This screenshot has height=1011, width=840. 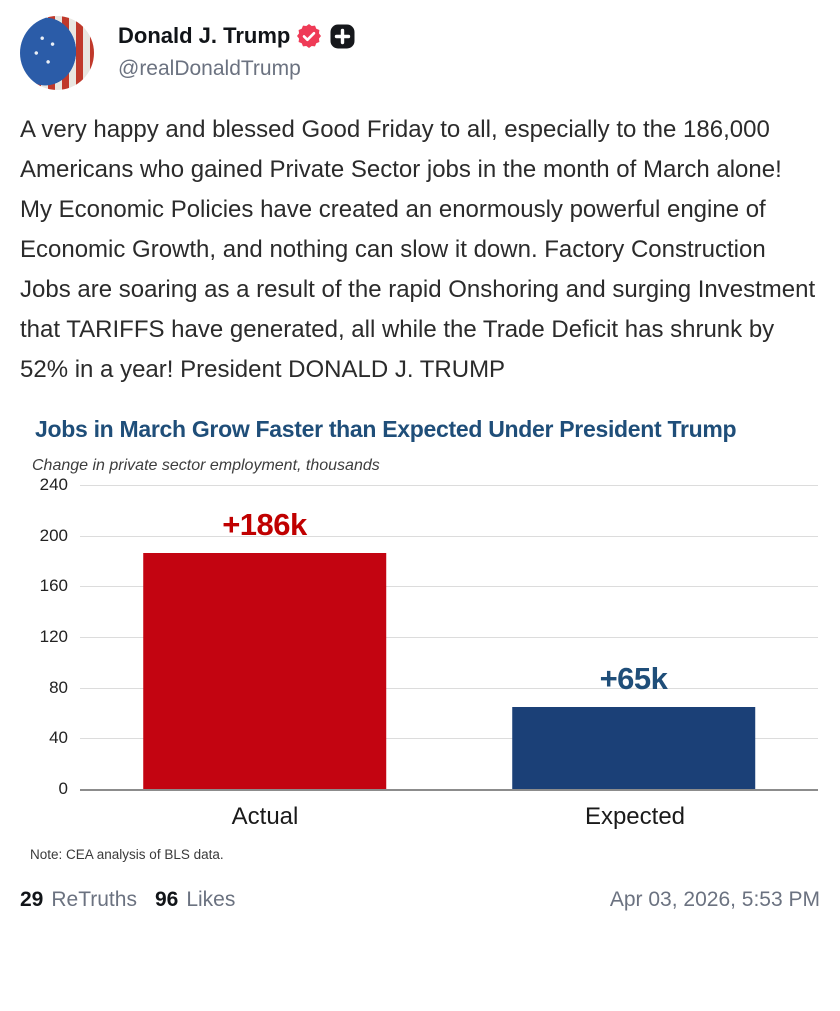 I want to click on identity-block: Donald J. Trump @realDonaldTrump, so click(x=236, y=48).